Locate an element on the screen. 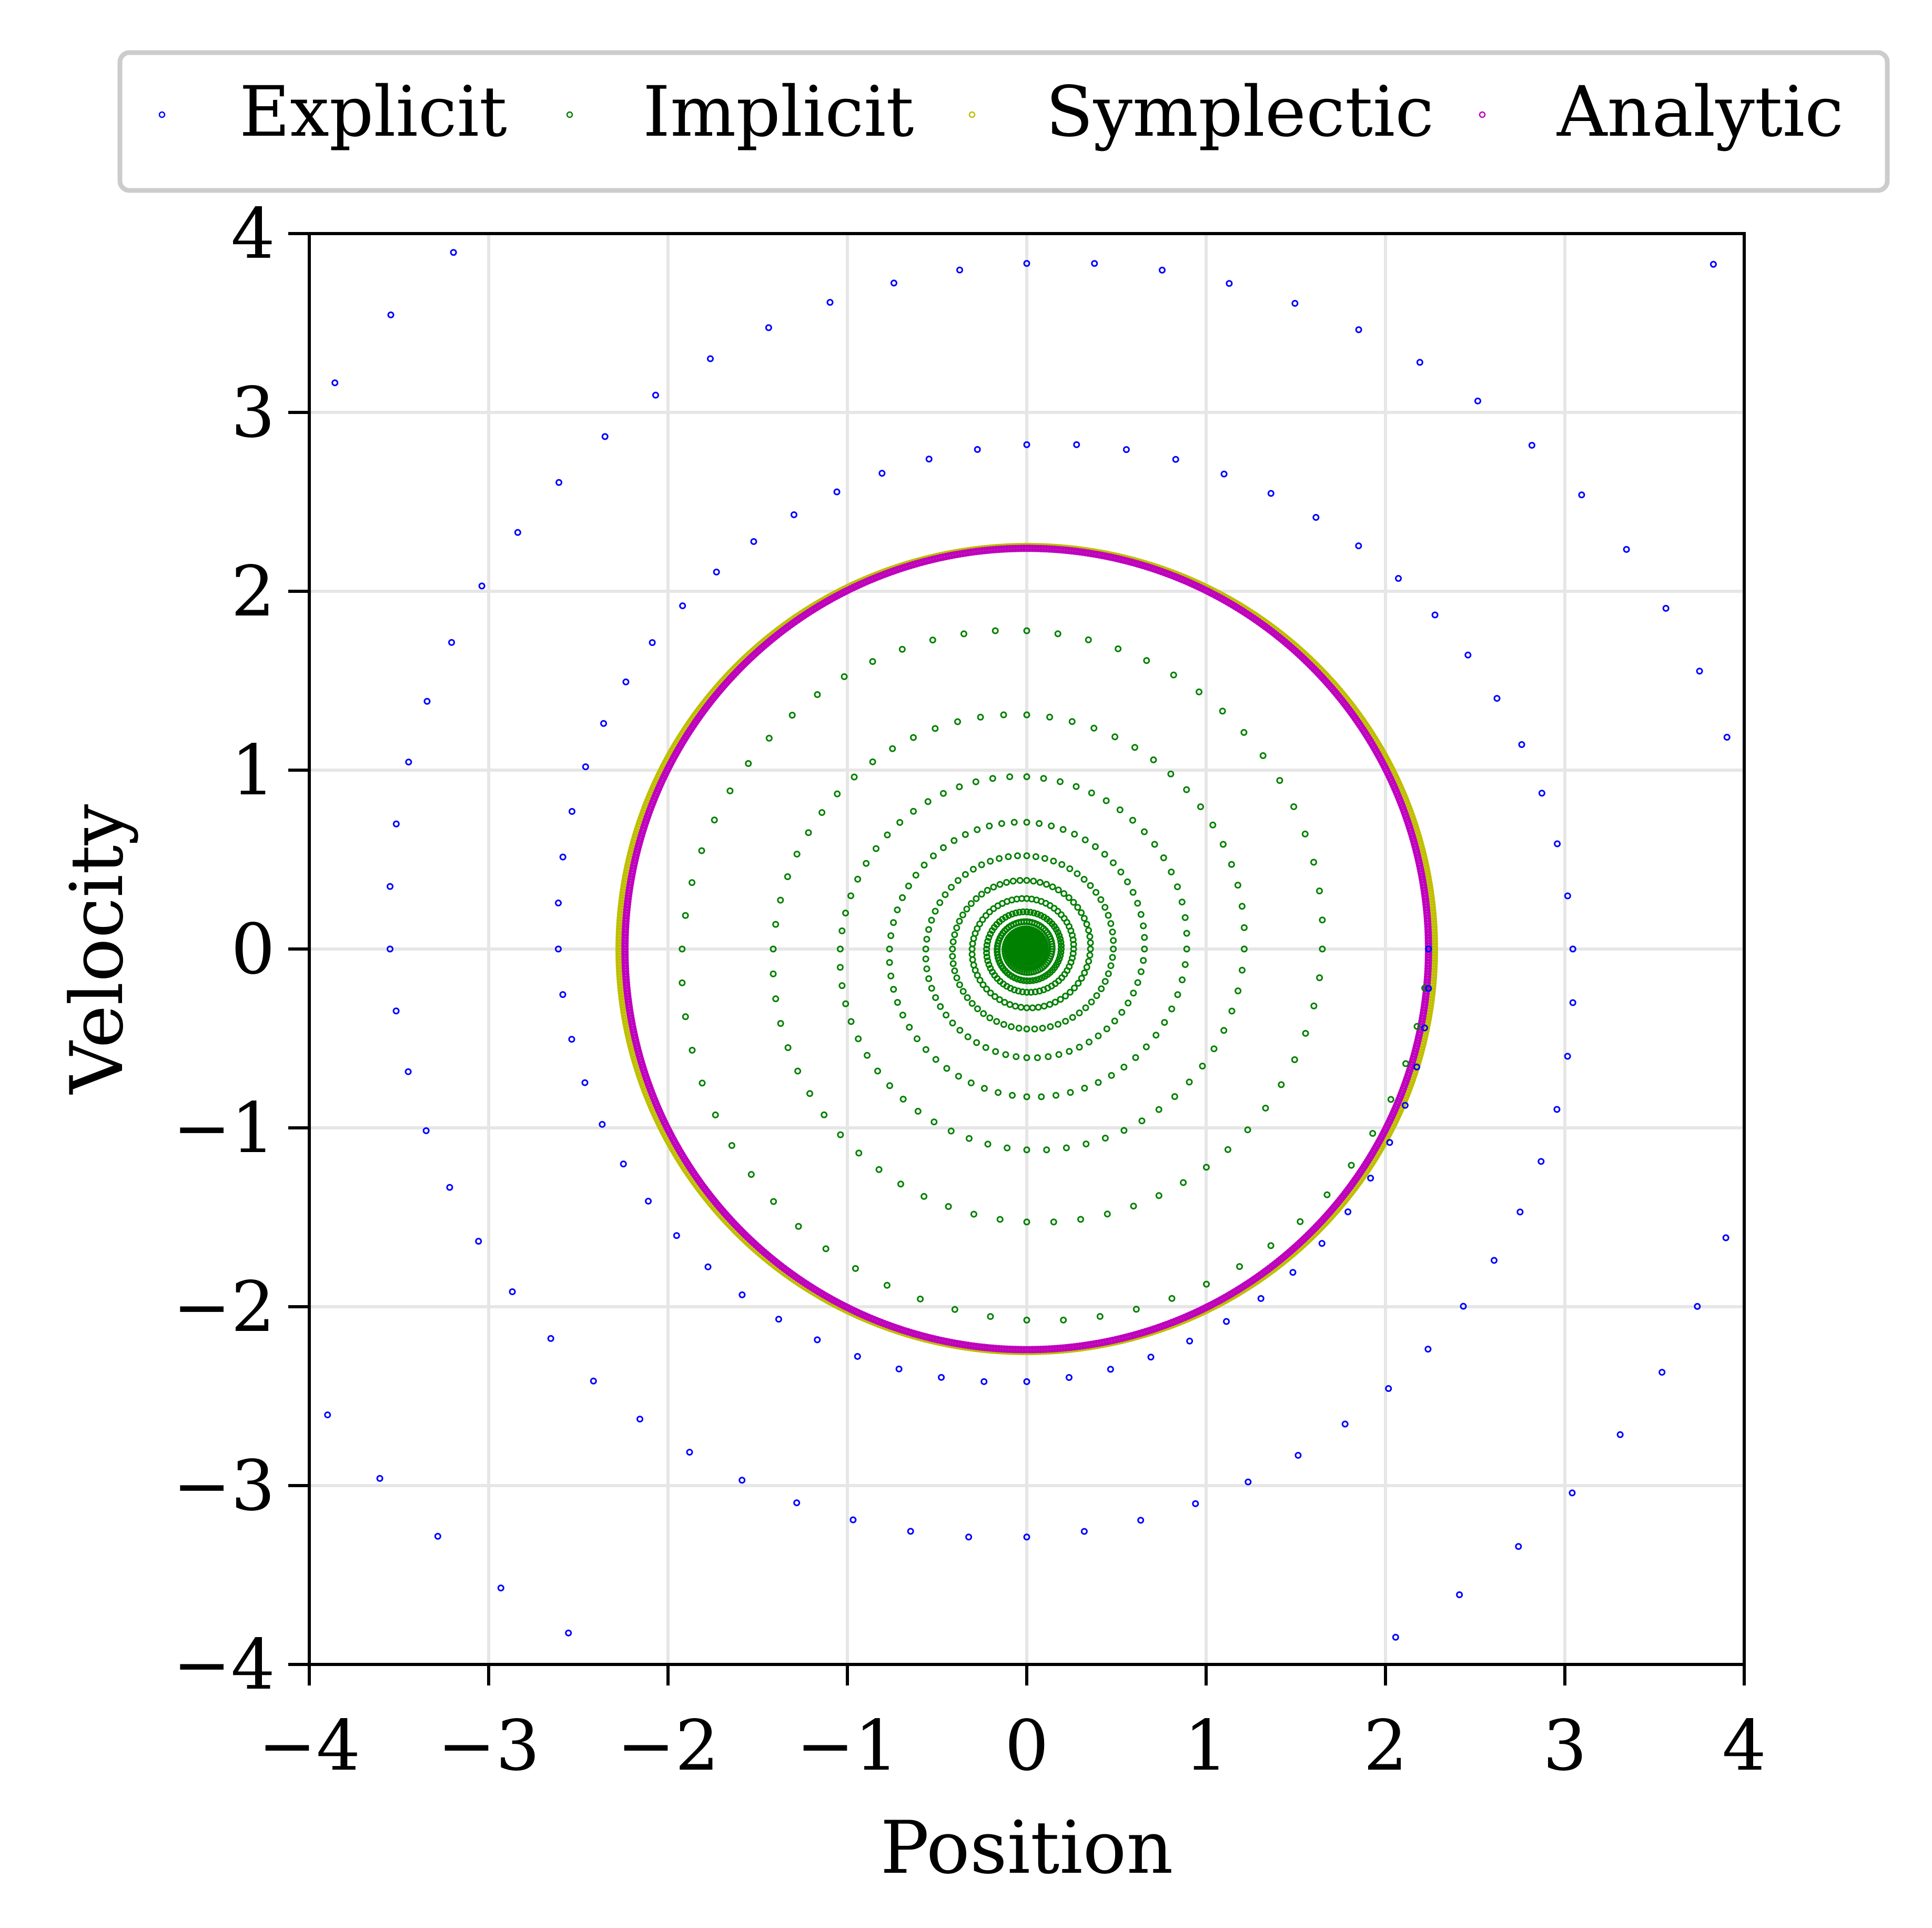 Image resolution: width=1932 pixels, height=1928 pixels. legend-label-implicit: Implicit is located at coordinates (778, 112).